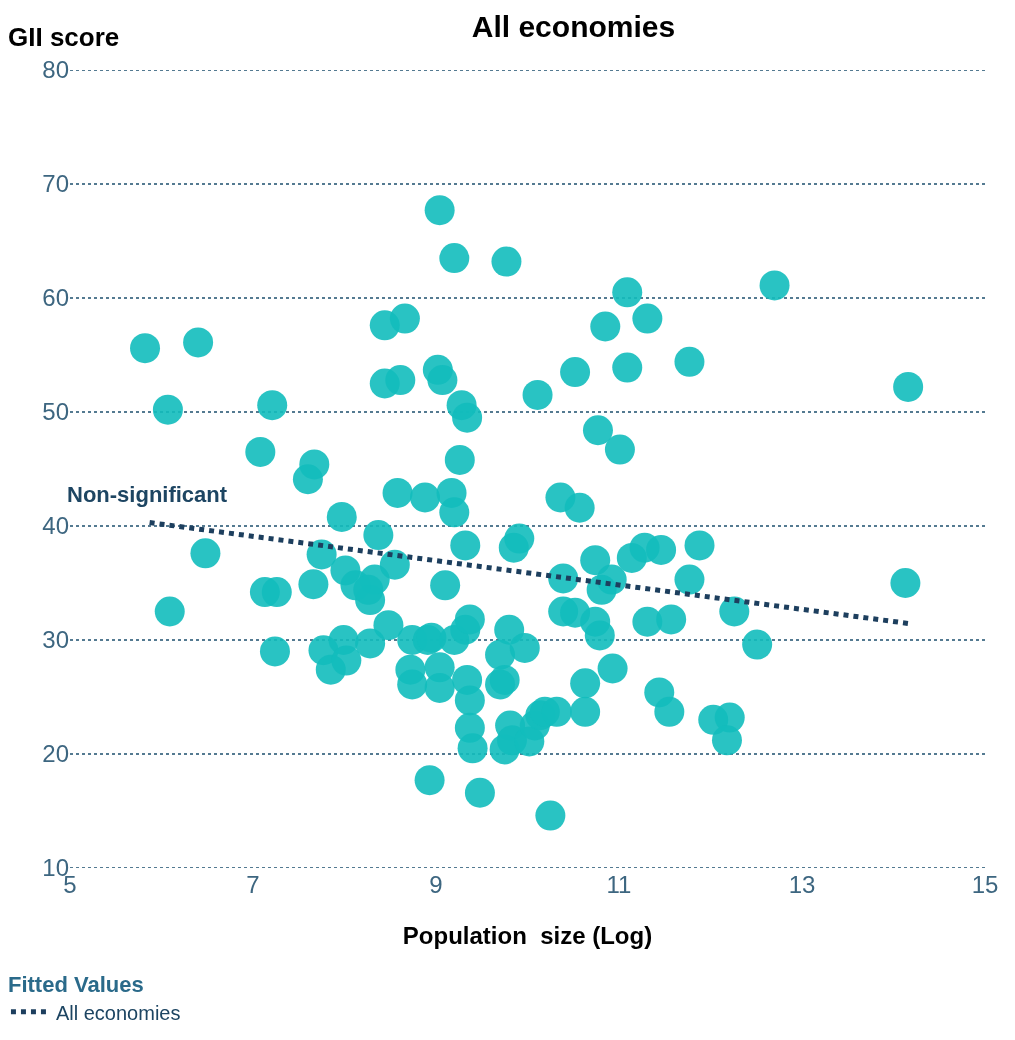 The width and height of the screenshot is (1015, 1040). I want to click on x-axis-title: Population size (Log), so click(527, 936).